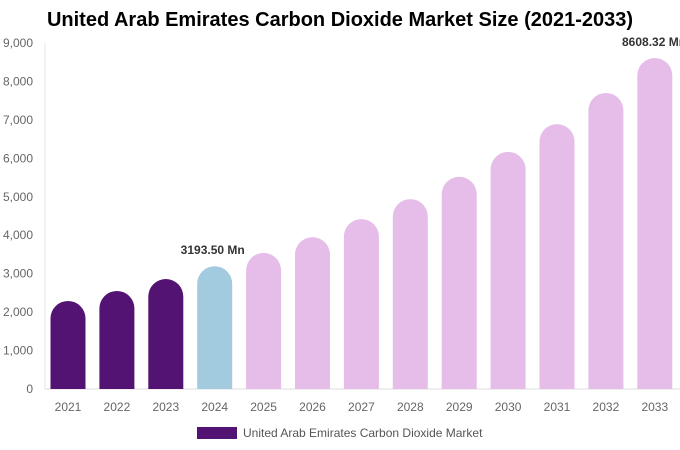  I want to click on x-tick-label: 2024, so click(214, 407).